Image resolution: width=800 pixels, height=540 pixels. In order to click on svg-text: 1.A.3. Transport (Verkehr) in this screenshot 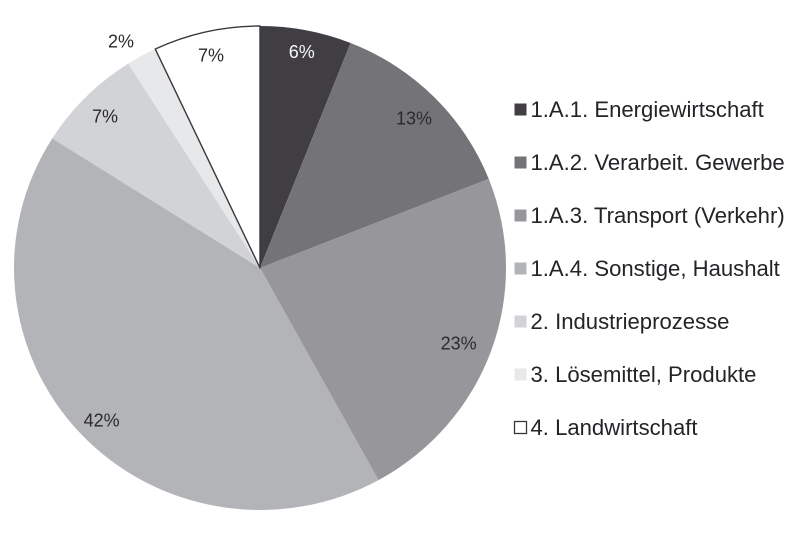, I will do `click(658, 215)`.